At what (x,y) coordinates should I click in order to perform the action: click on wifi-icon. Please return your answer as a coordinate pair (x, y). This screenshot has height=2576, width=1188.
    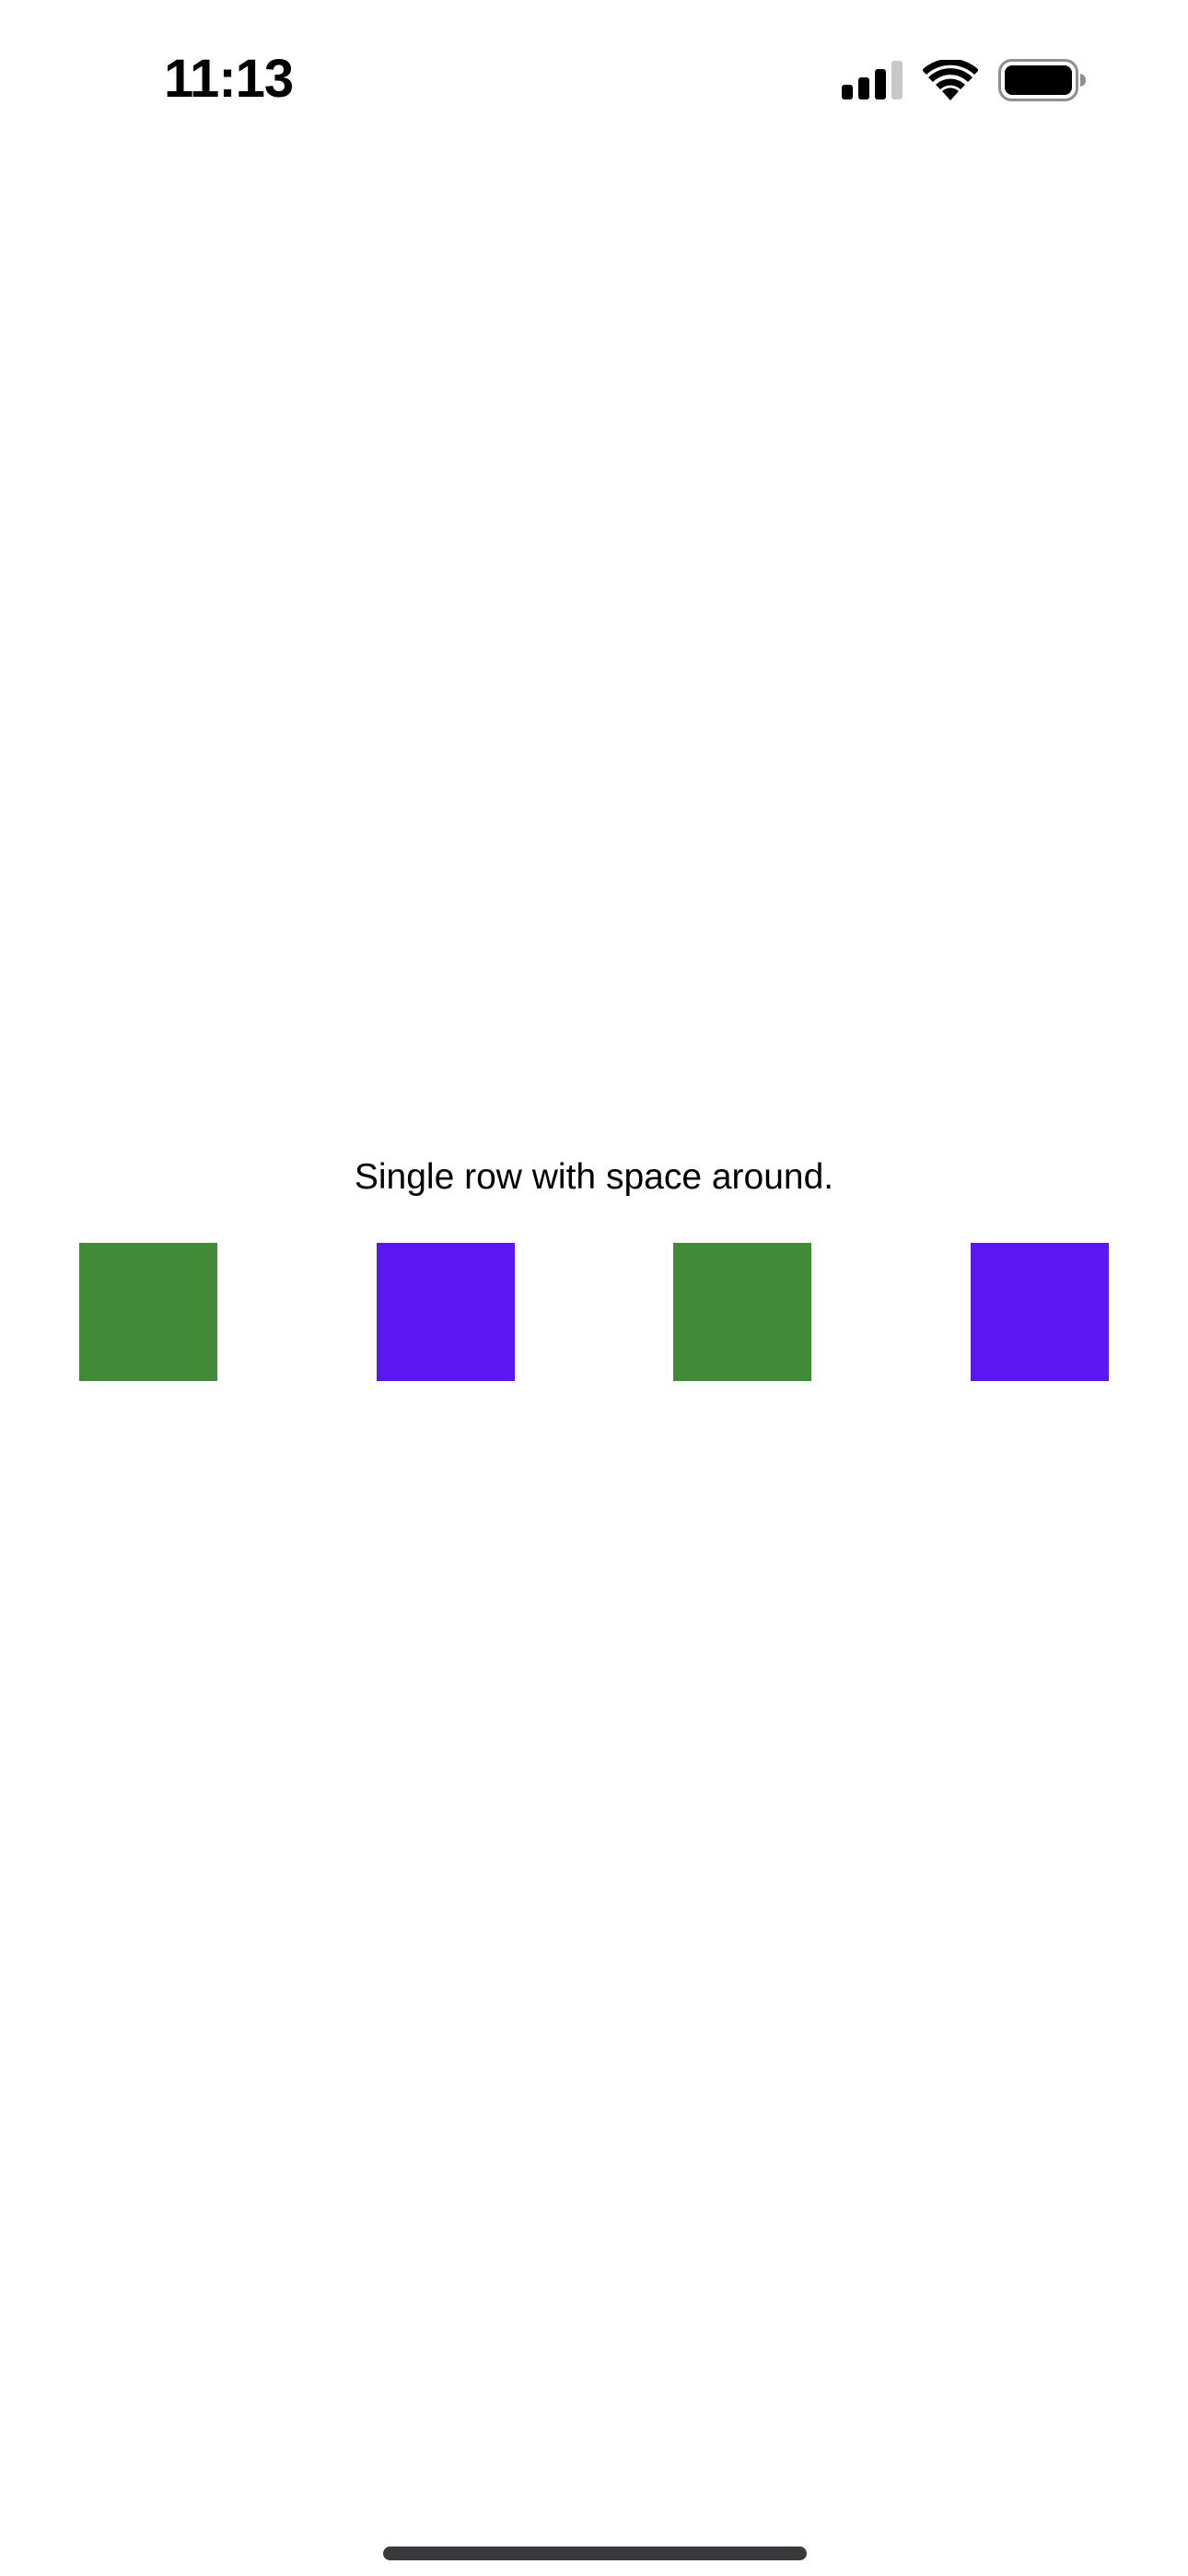
    Looking at the image, I should click on (951, 80).